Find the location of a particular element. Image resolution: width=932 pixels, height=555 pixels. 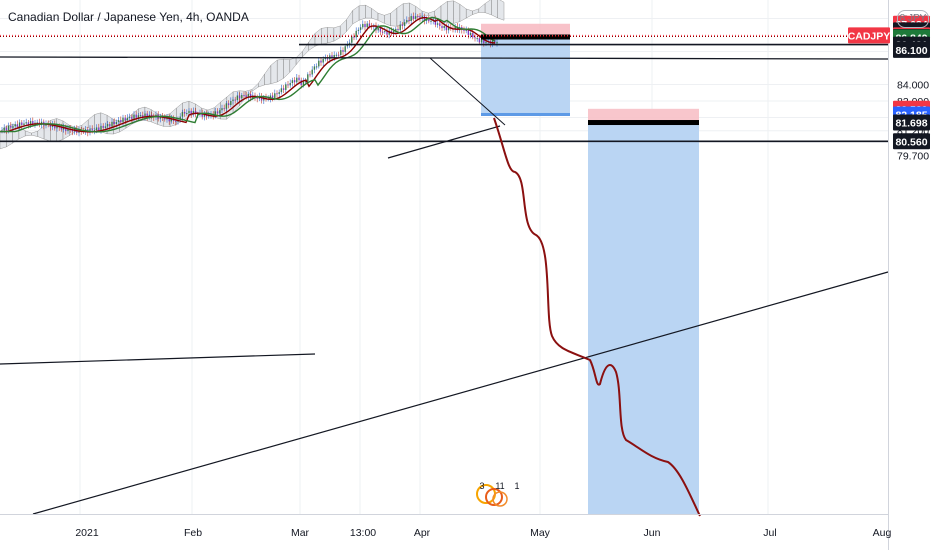

base-line is located at coordinates (248, 74).